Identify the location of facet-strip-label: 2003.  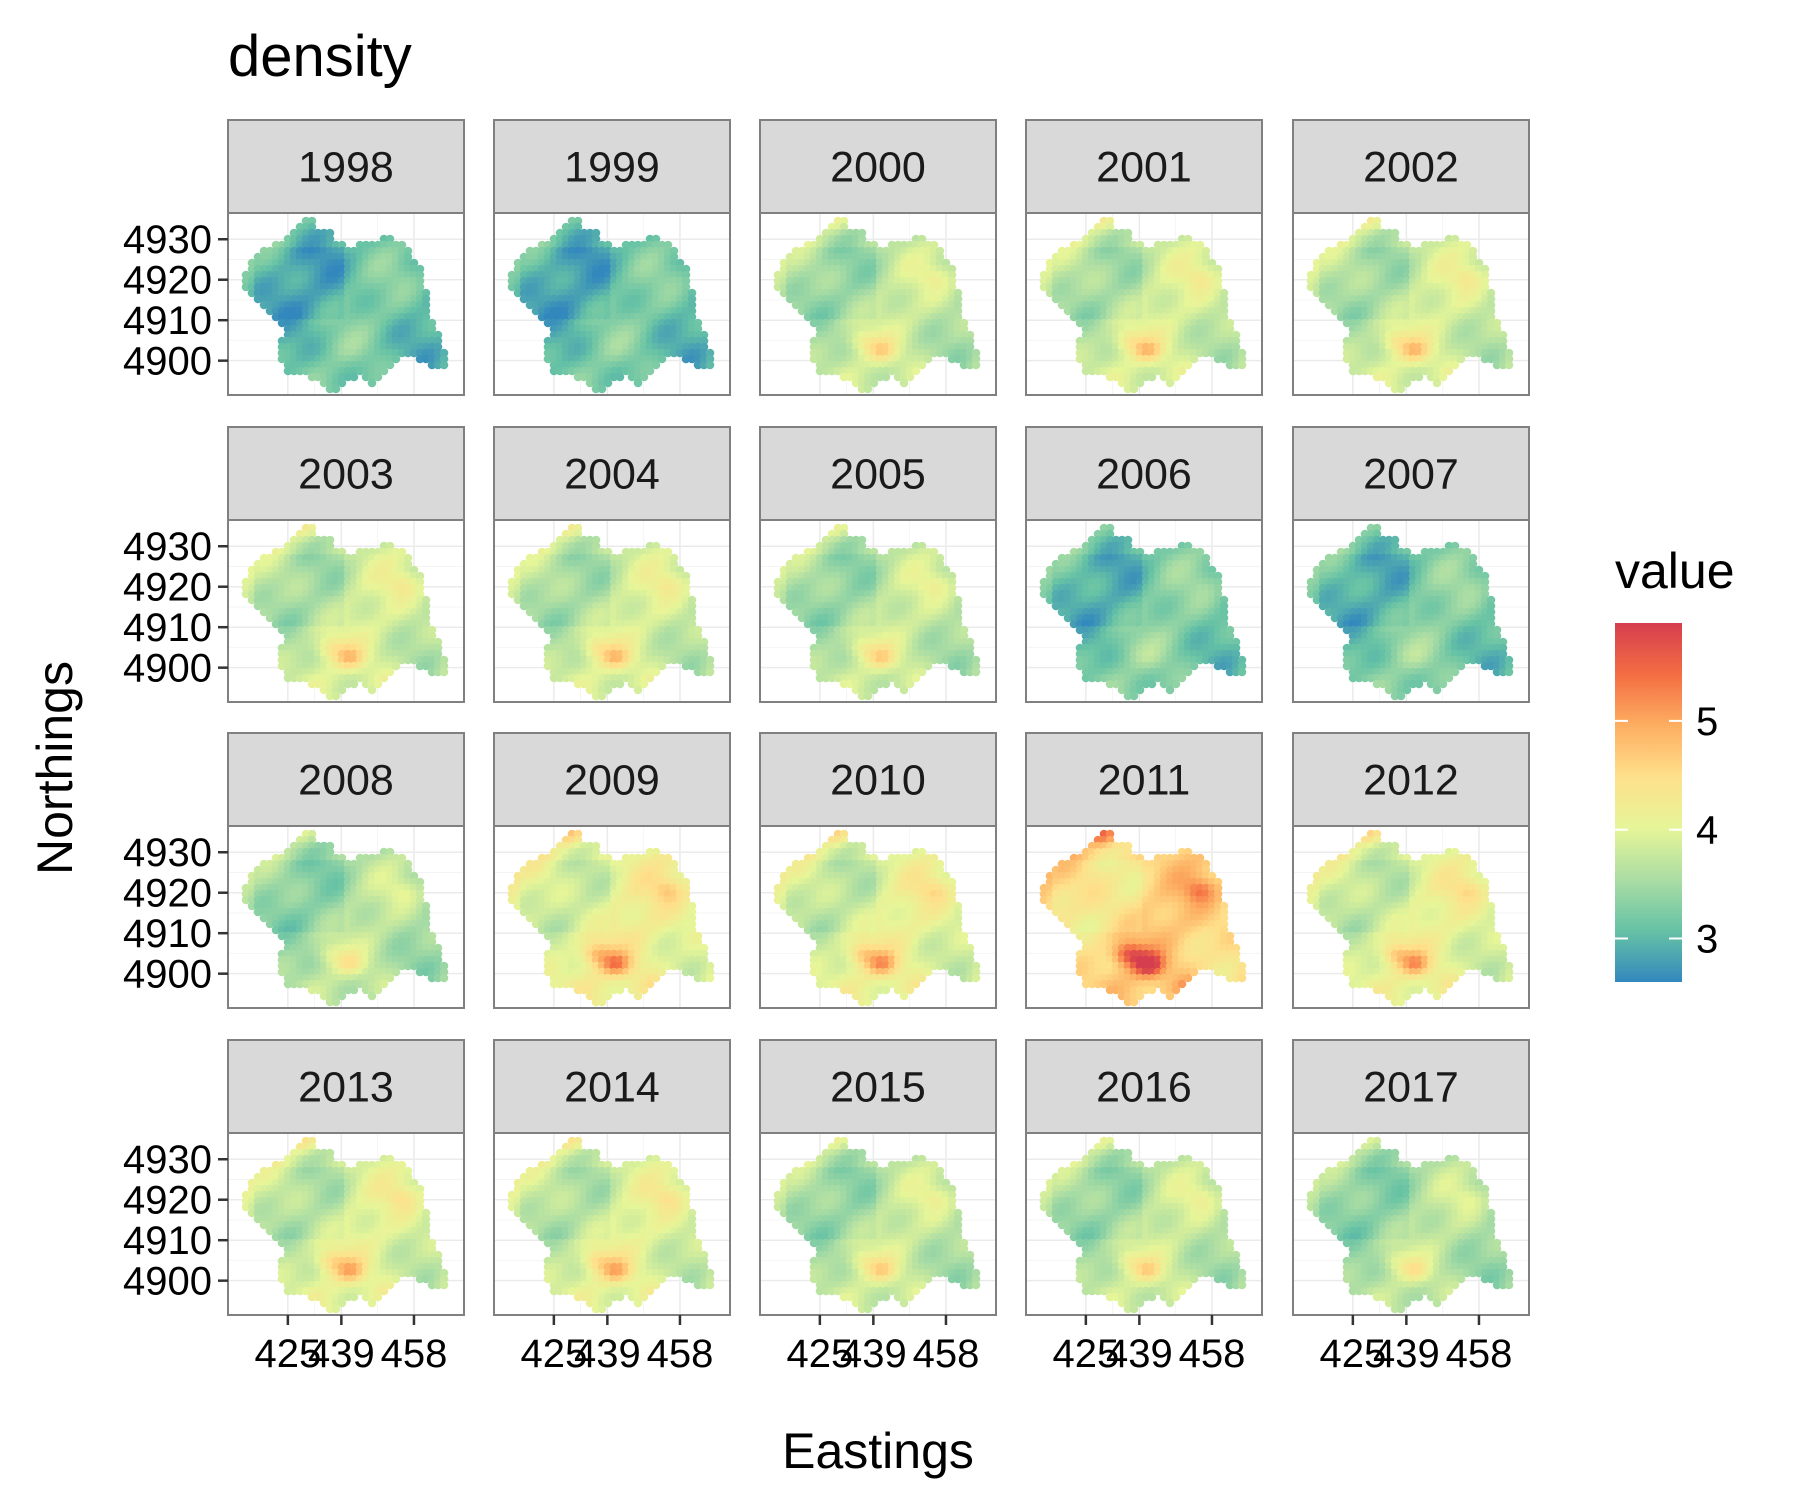
(346, 475).